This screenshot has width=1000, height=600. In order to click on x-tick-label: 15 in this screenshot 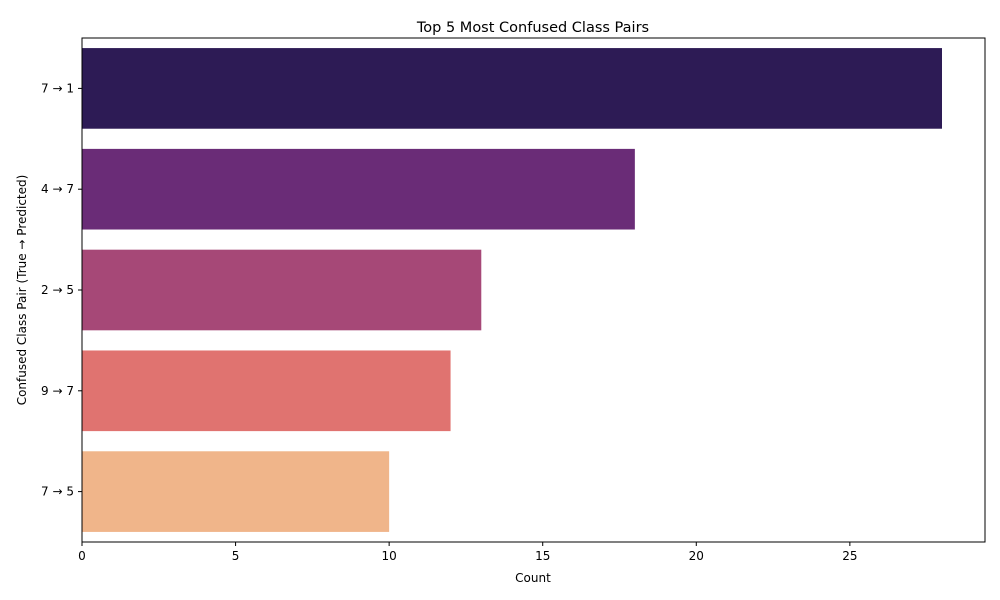, I will do `click(542, 556)`.